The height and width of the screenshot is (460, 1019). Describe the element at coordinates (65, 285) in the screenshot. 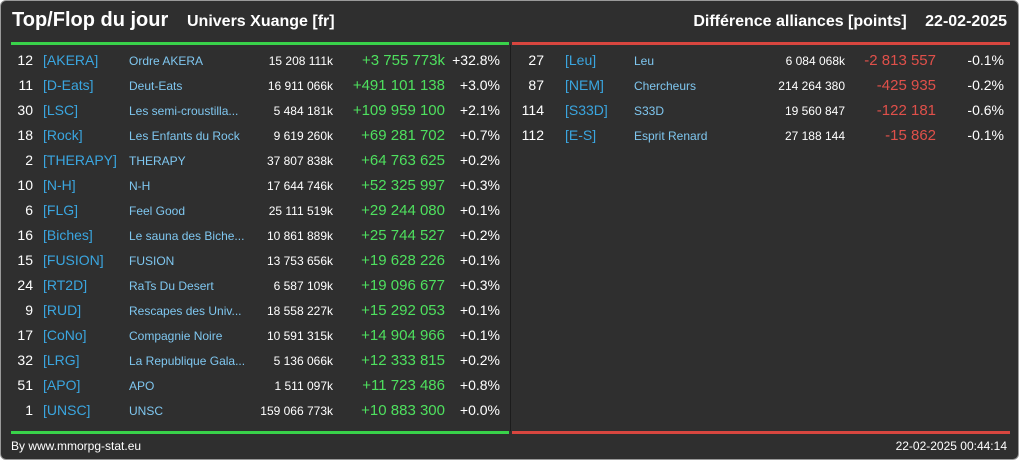

I see `alliance-tag-link: [RT2D]` at that location.